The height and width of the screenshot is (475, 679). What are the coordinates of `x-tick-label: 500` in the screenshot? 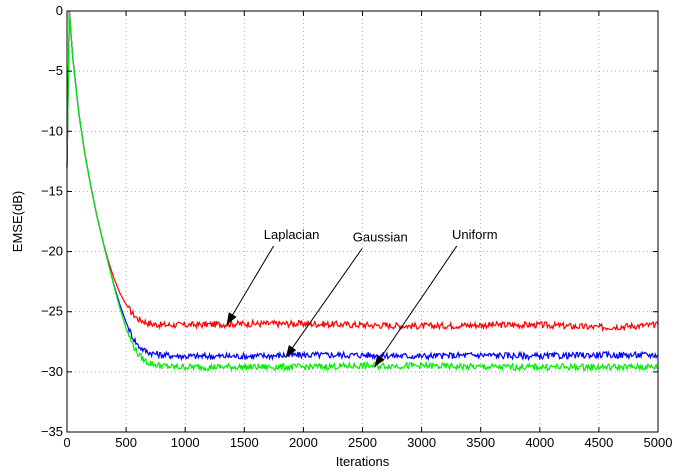 It's located at (126, 442).